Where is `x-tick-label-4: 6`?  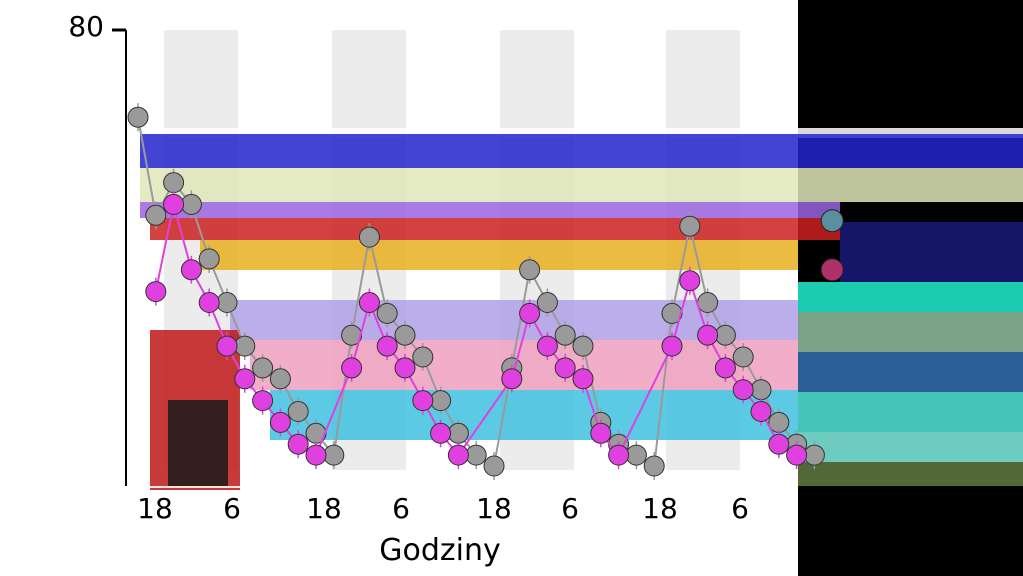 x-tick-label-4: 6 is located at coordinates (401, 508).